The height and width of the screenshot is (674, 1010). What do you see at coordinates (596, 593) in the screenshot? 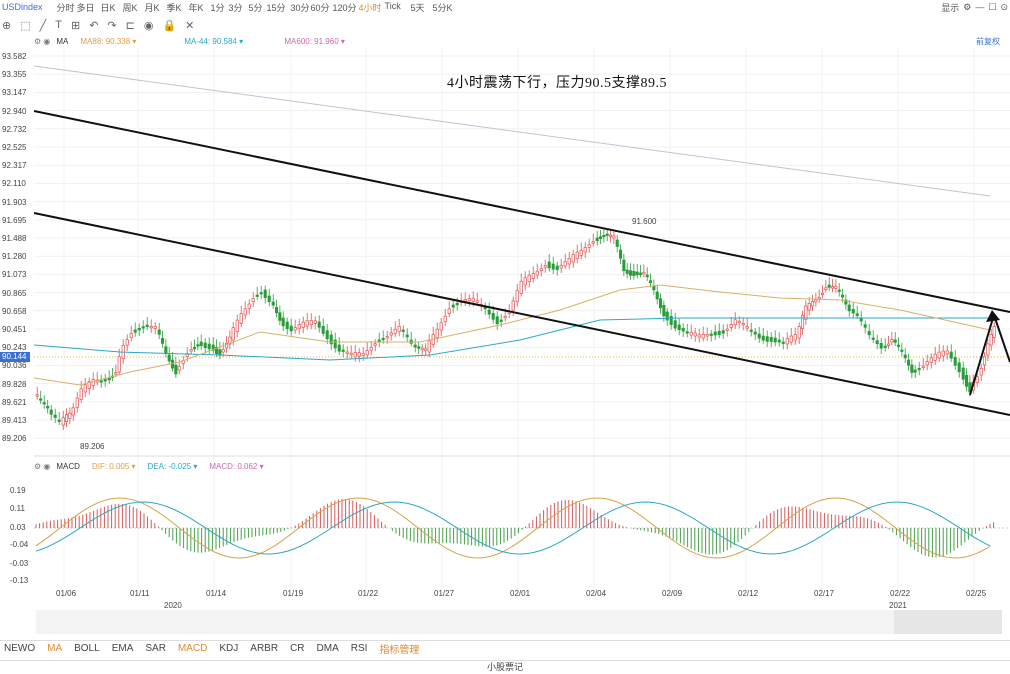
I see `time-tick: 02/04` at bounding box center [596, 593].